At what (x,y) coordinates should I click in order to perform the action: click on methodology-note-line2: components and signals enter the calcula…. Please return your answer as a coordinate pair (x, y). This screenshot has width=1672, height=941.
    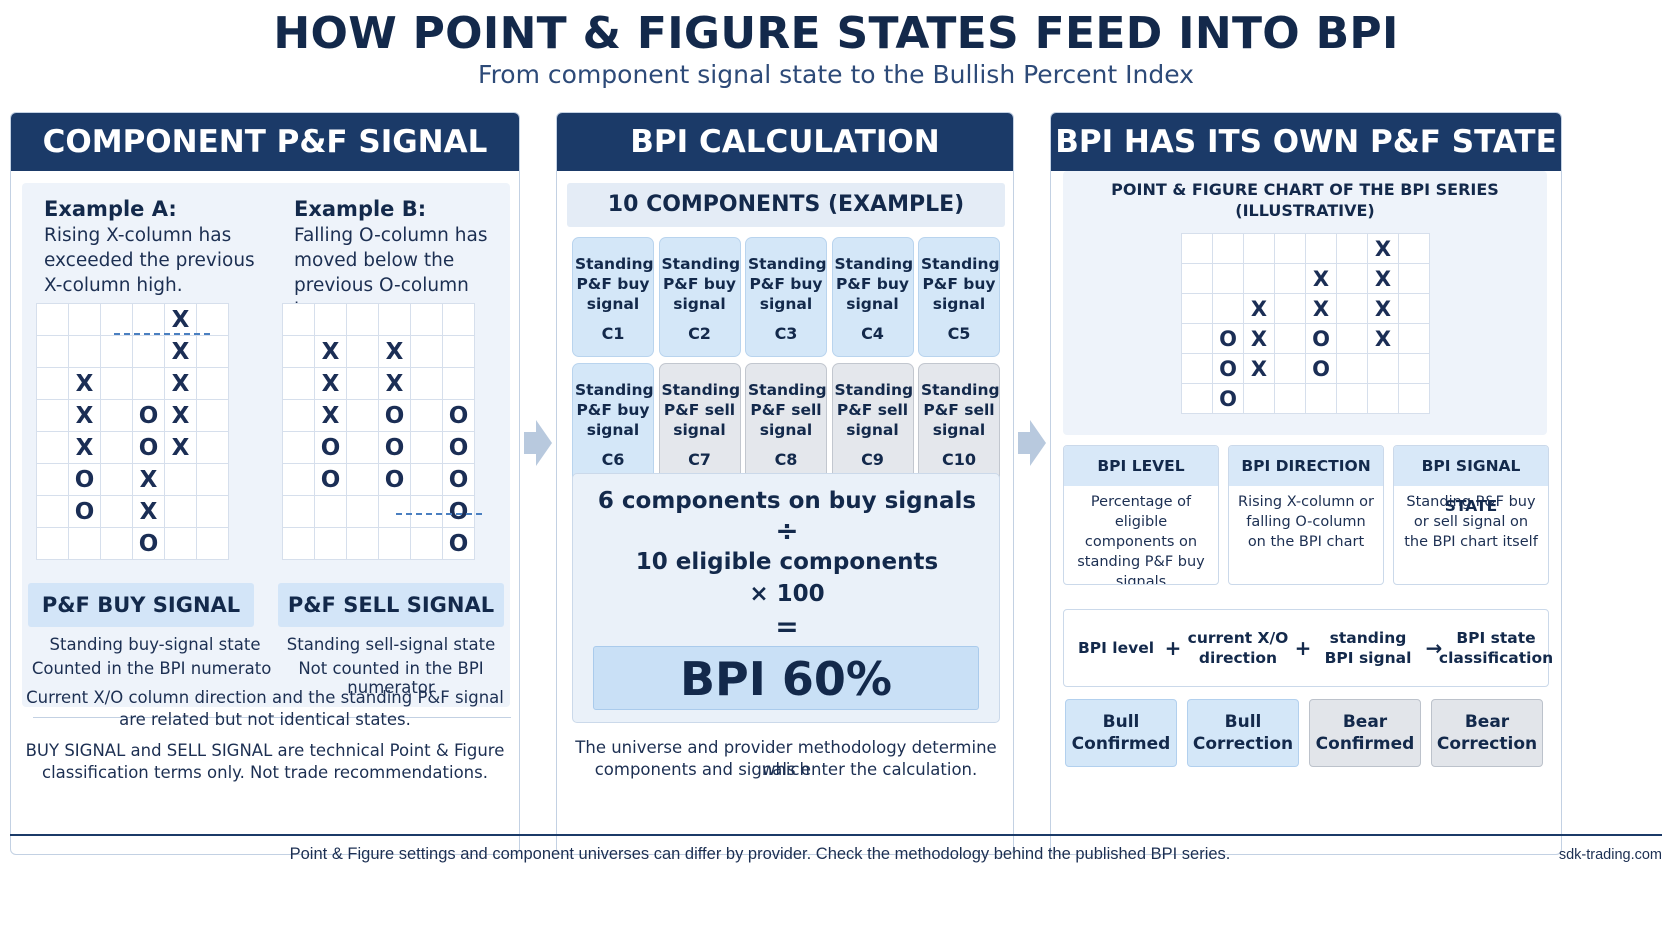
    Looking at the image, I should click on (786, 769).